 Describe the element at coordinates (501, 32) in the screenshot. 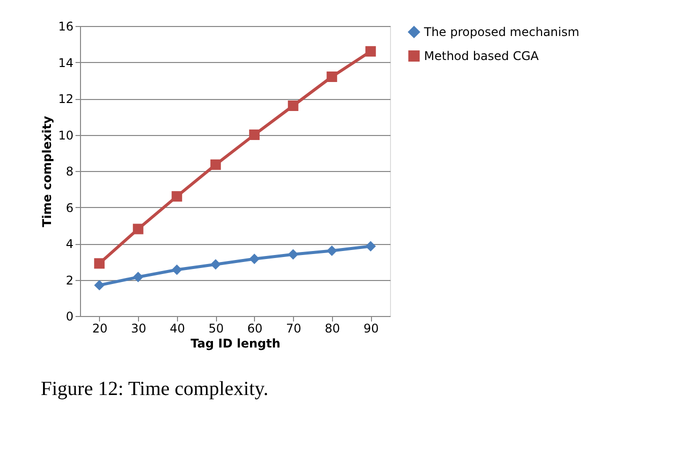

I see `legend-label: The proposed mechanism` at that location.